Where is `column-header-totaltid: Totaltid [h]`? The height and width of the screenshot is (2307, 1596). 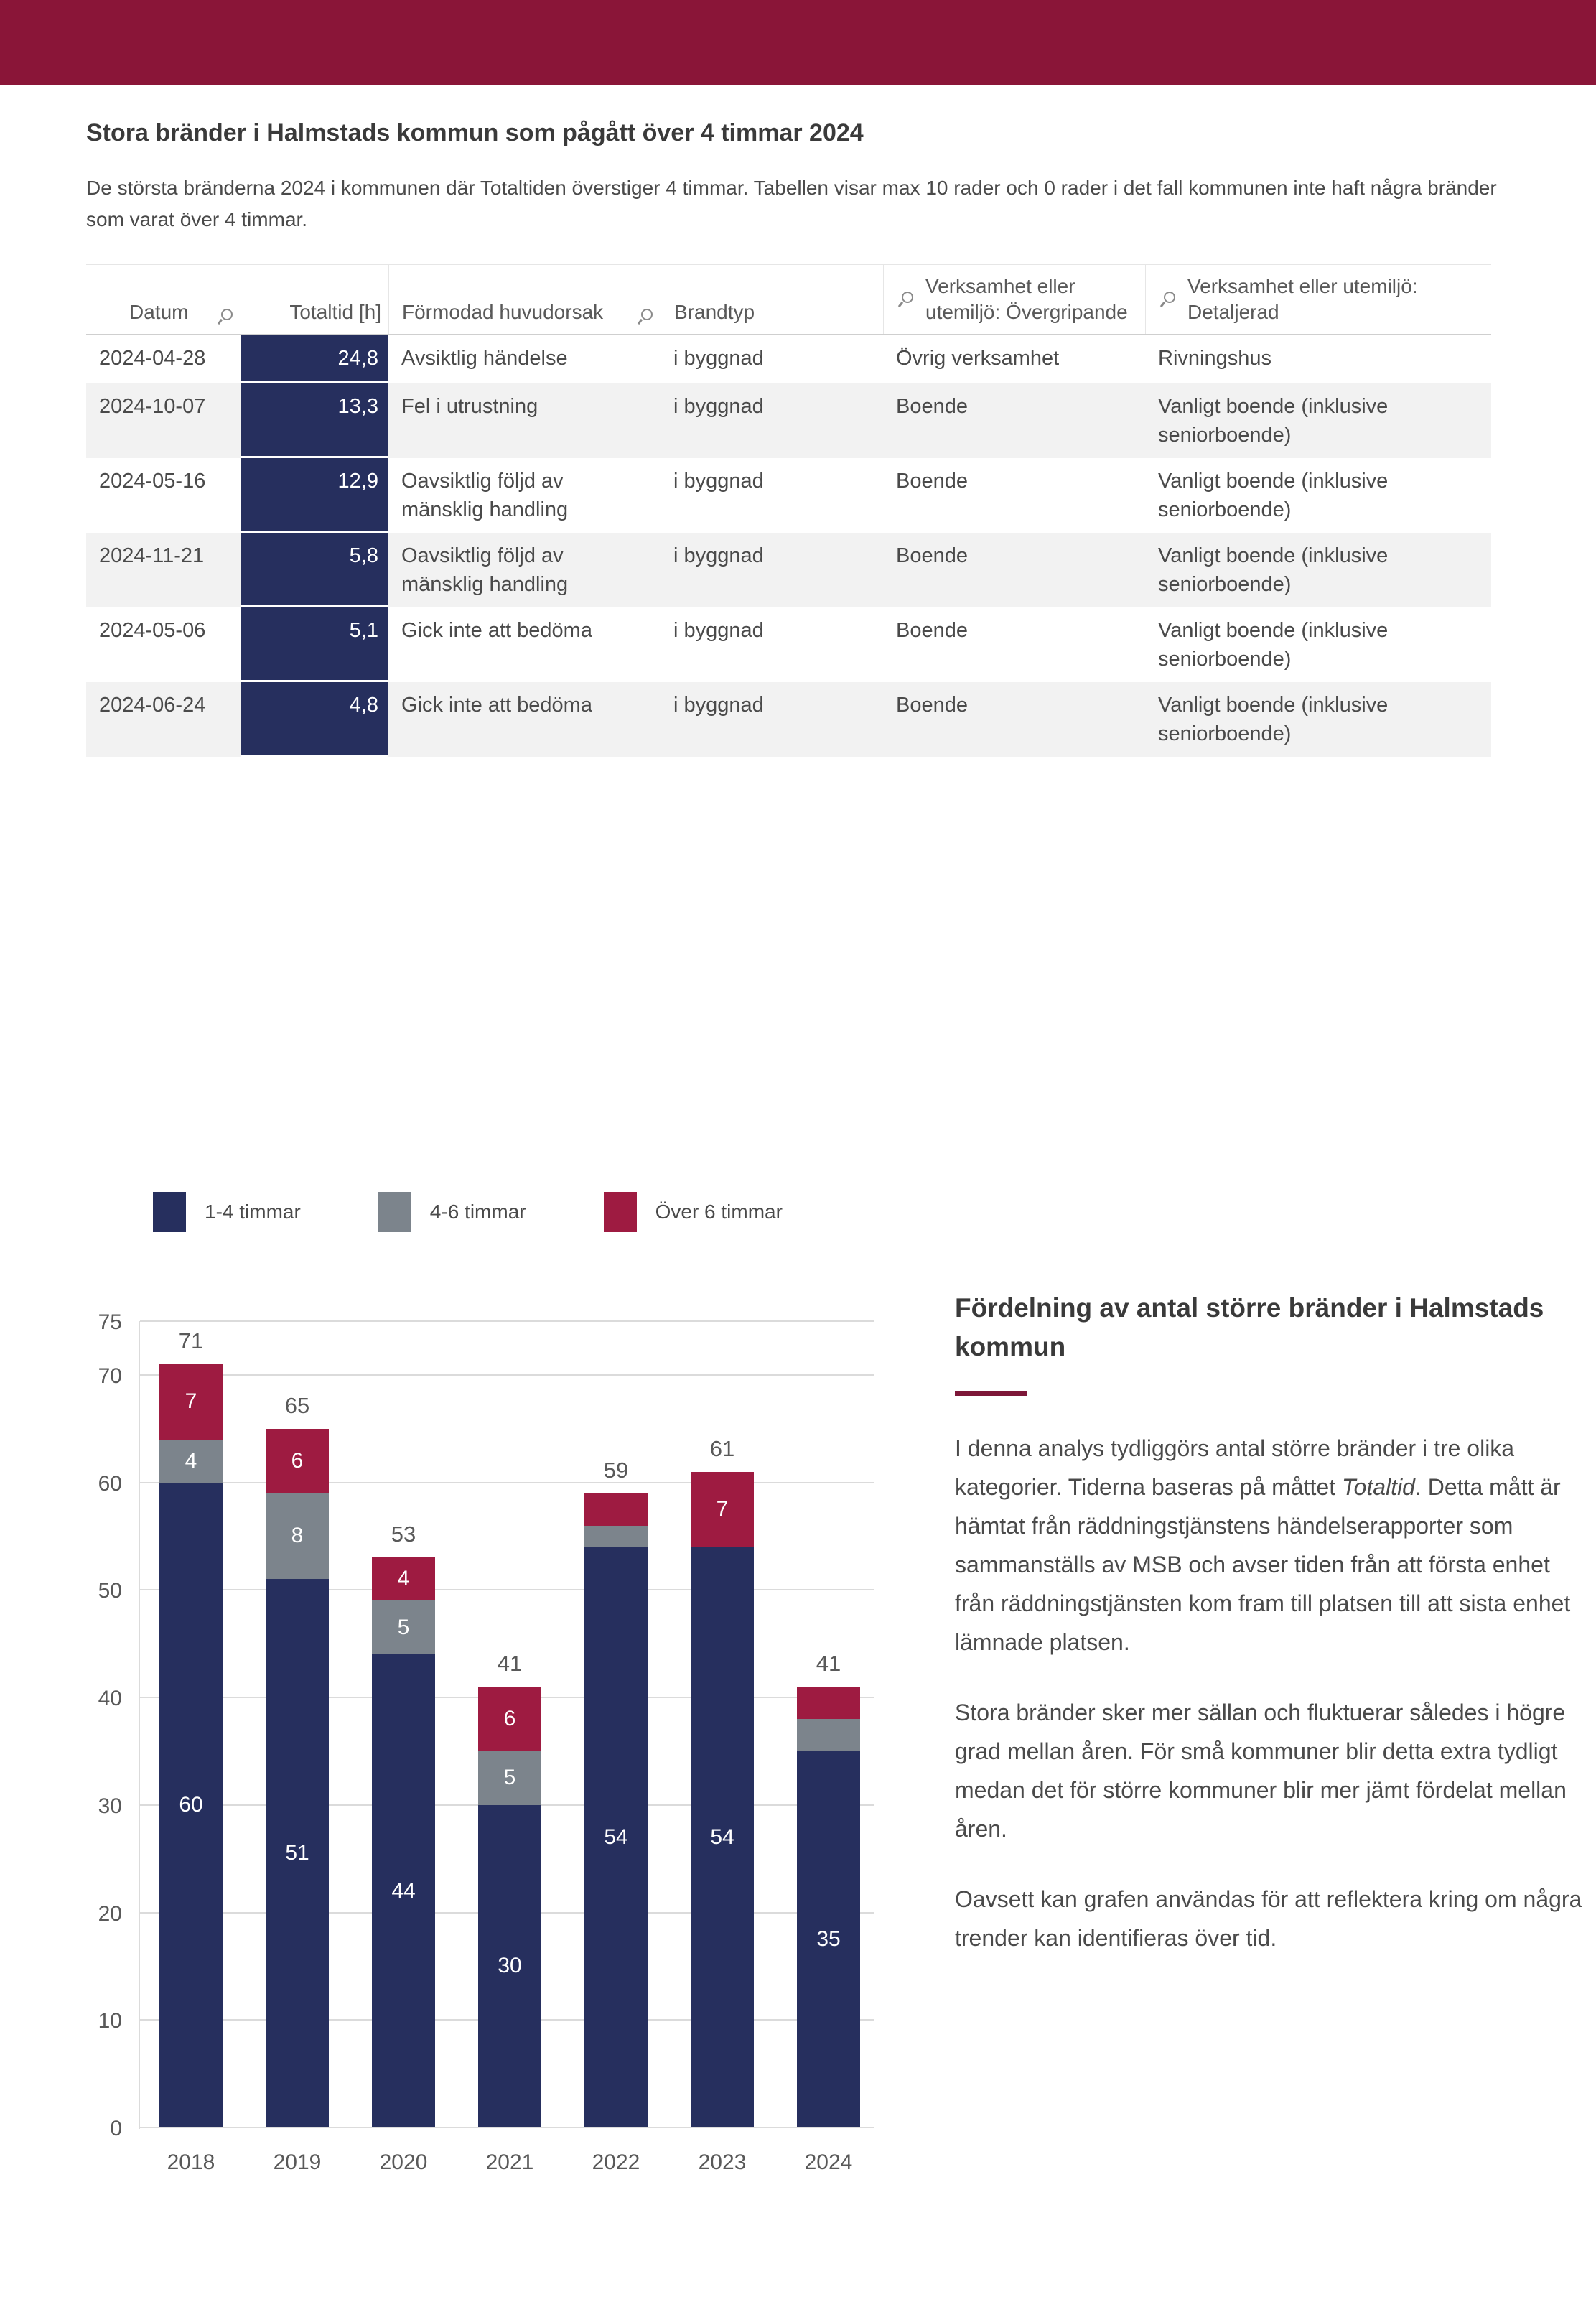
column-header-totaltid: Totaltid [h] is located at coordinates (314, 299).